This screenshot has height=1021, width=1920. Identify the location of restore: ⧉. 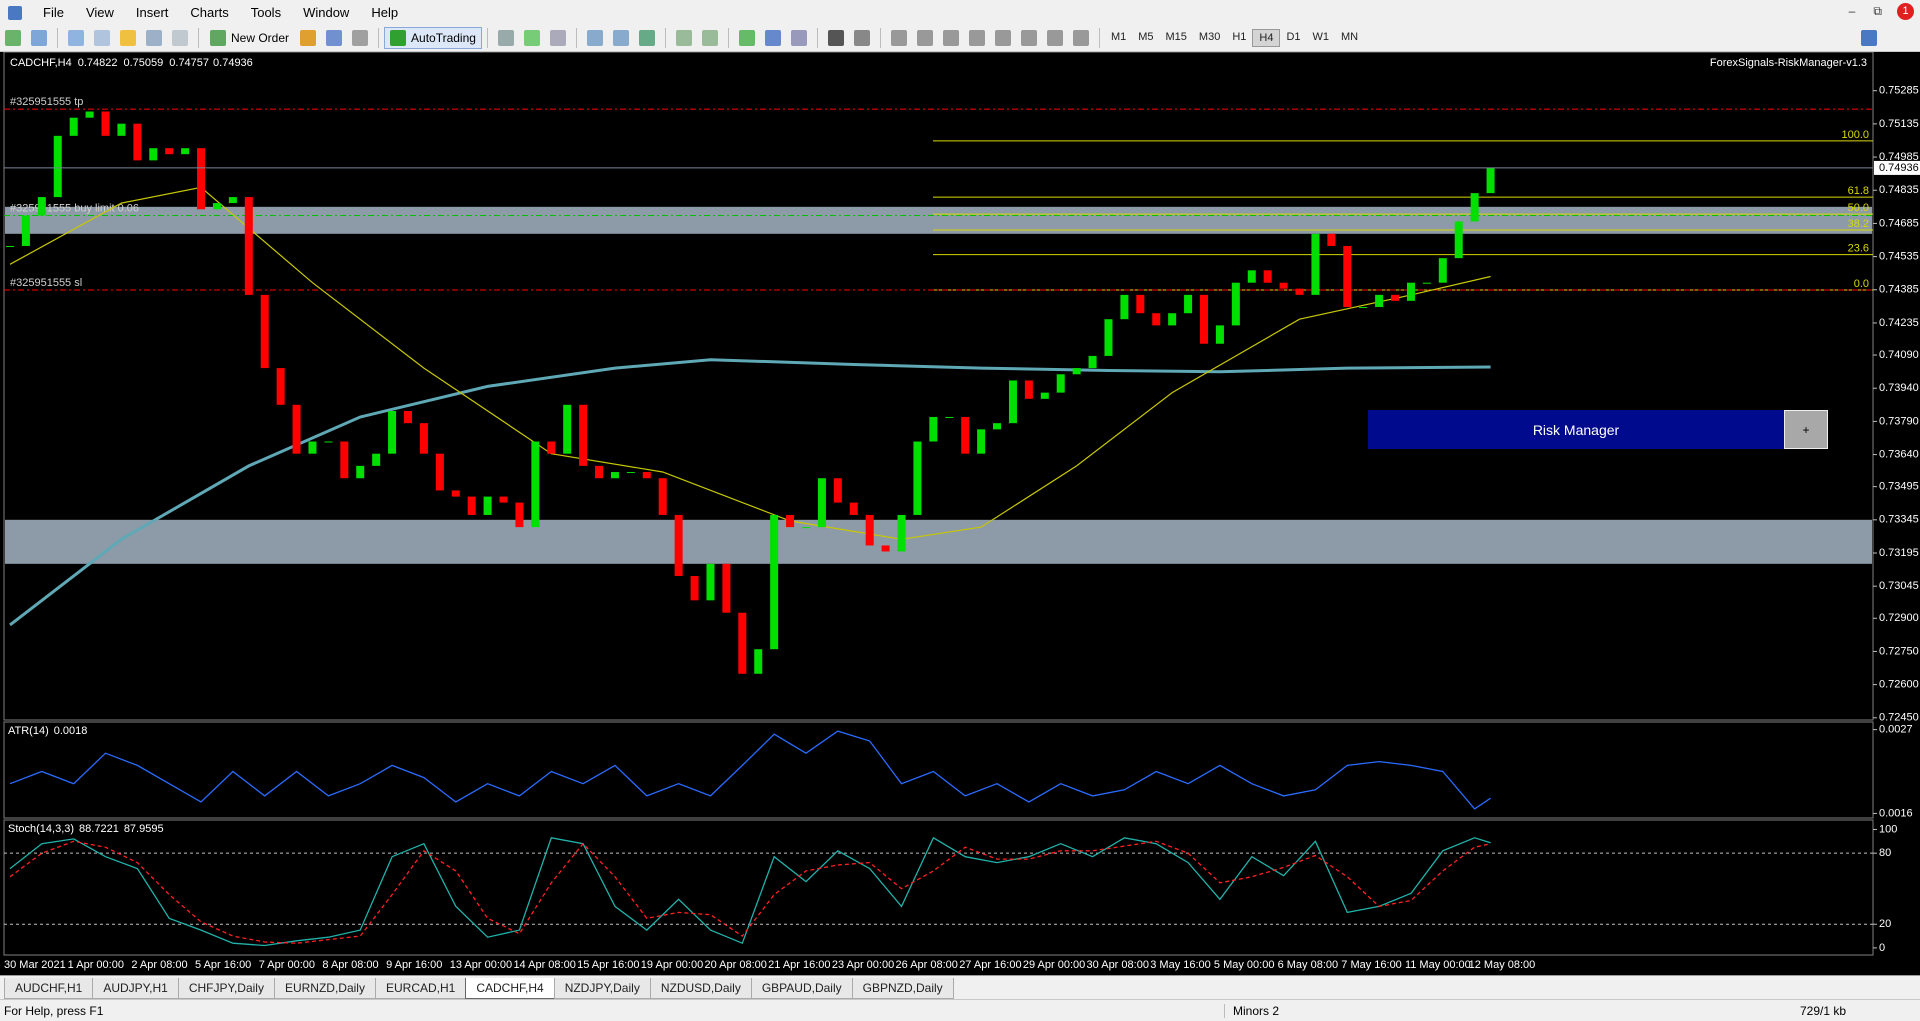
(1877, 11).